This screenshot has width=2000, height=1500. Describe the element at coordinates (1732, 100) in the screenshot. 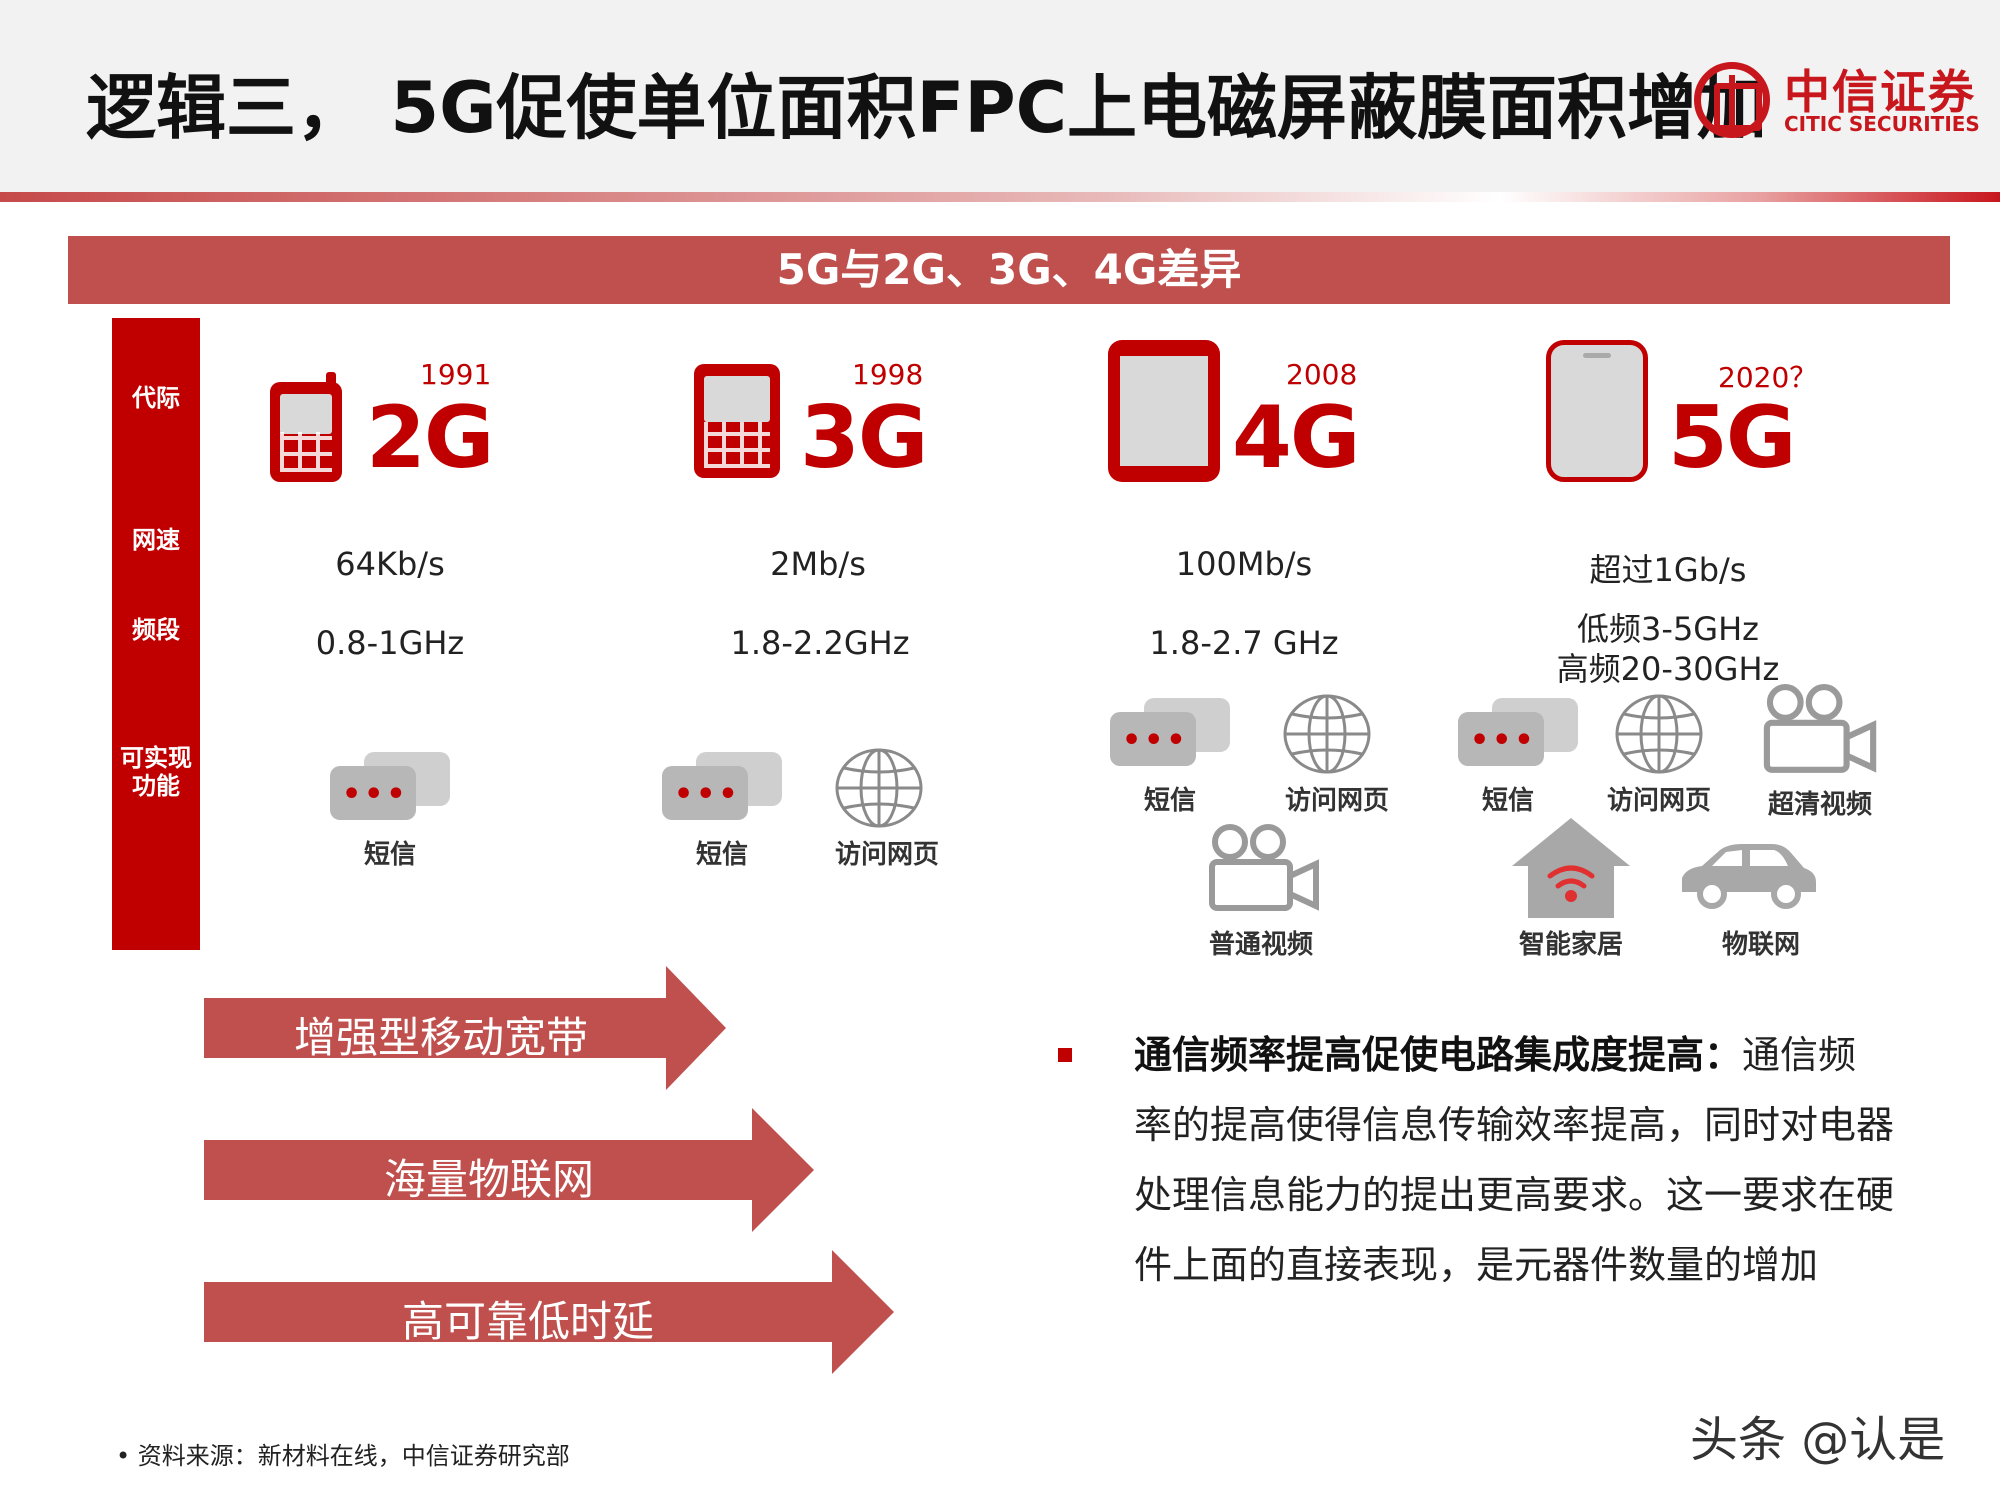

I see `citic-emblem-icon` at that location.